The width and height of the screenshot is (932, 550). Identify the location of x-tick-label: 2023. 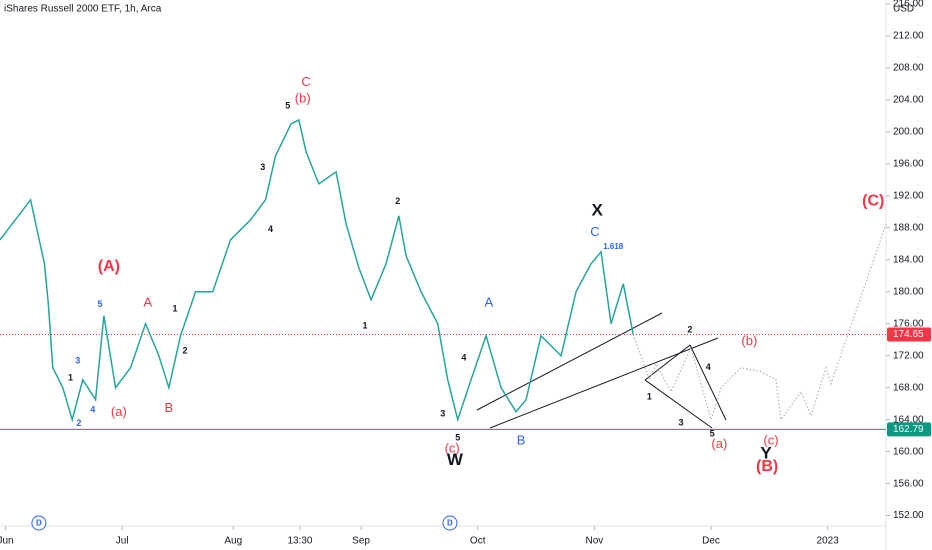
(828, 541).